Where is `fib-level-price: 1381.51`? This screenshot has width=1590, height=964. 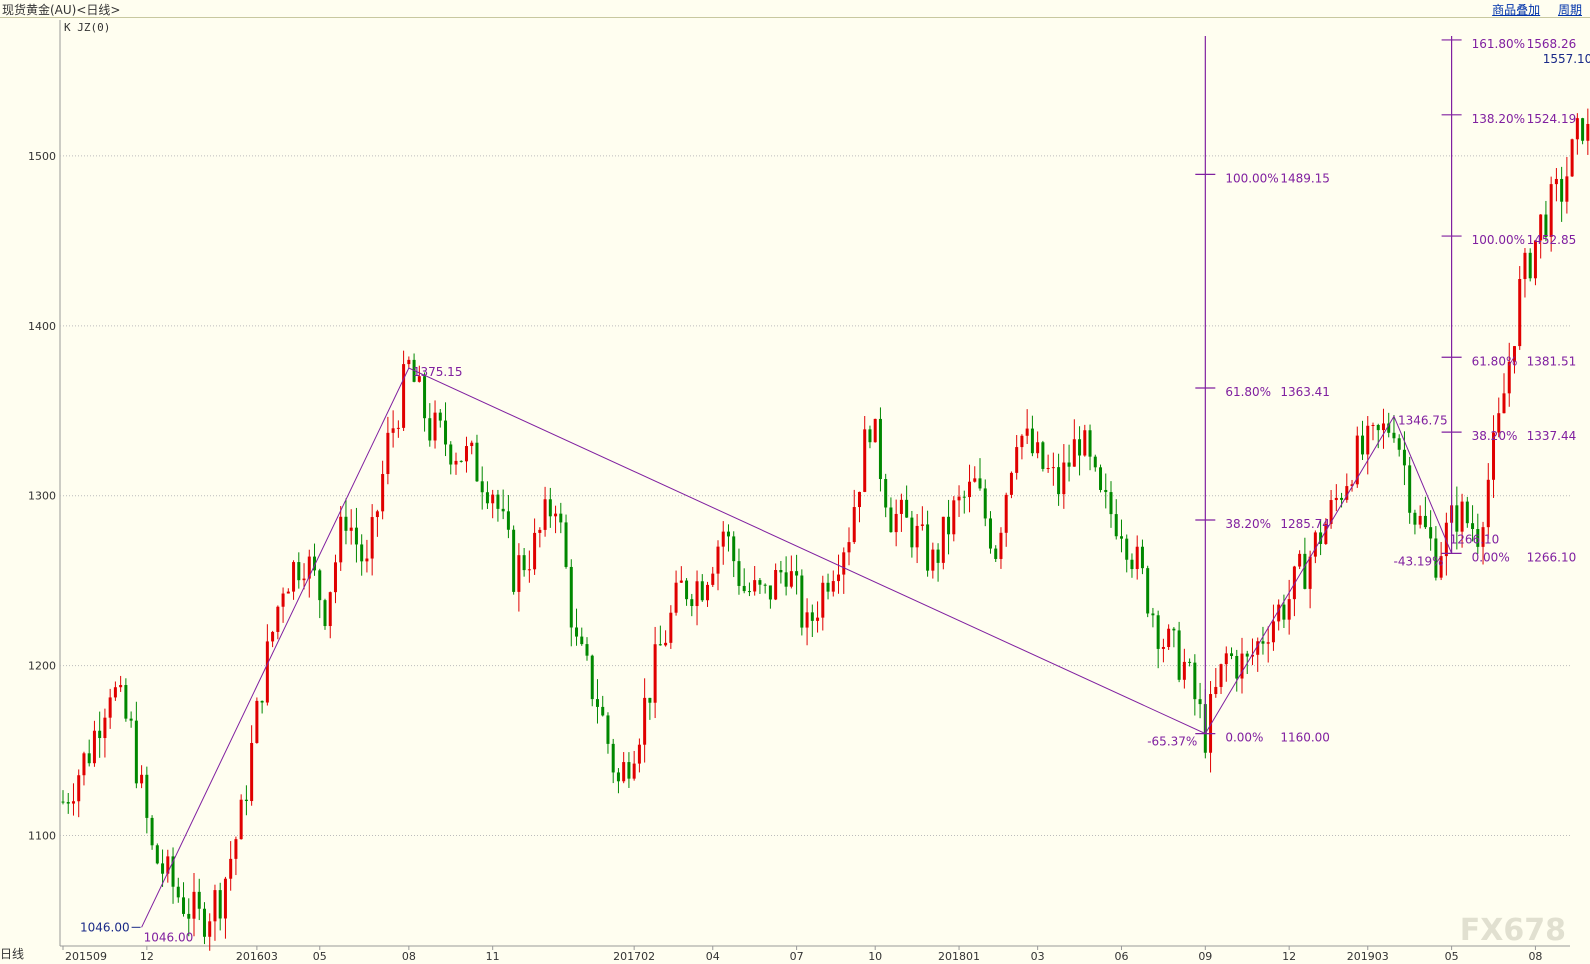
fib-level-price: 1381.51 is located at coordinates (1552, 361).